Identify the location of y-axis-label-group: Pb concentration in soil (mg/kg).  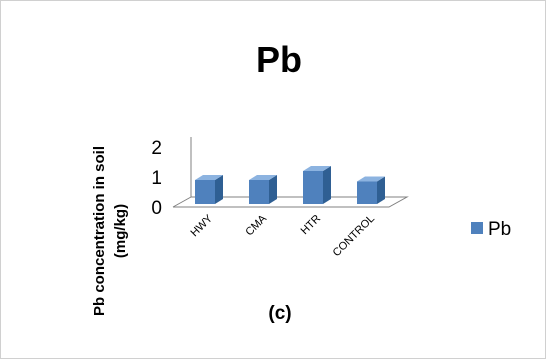
(110, 231).